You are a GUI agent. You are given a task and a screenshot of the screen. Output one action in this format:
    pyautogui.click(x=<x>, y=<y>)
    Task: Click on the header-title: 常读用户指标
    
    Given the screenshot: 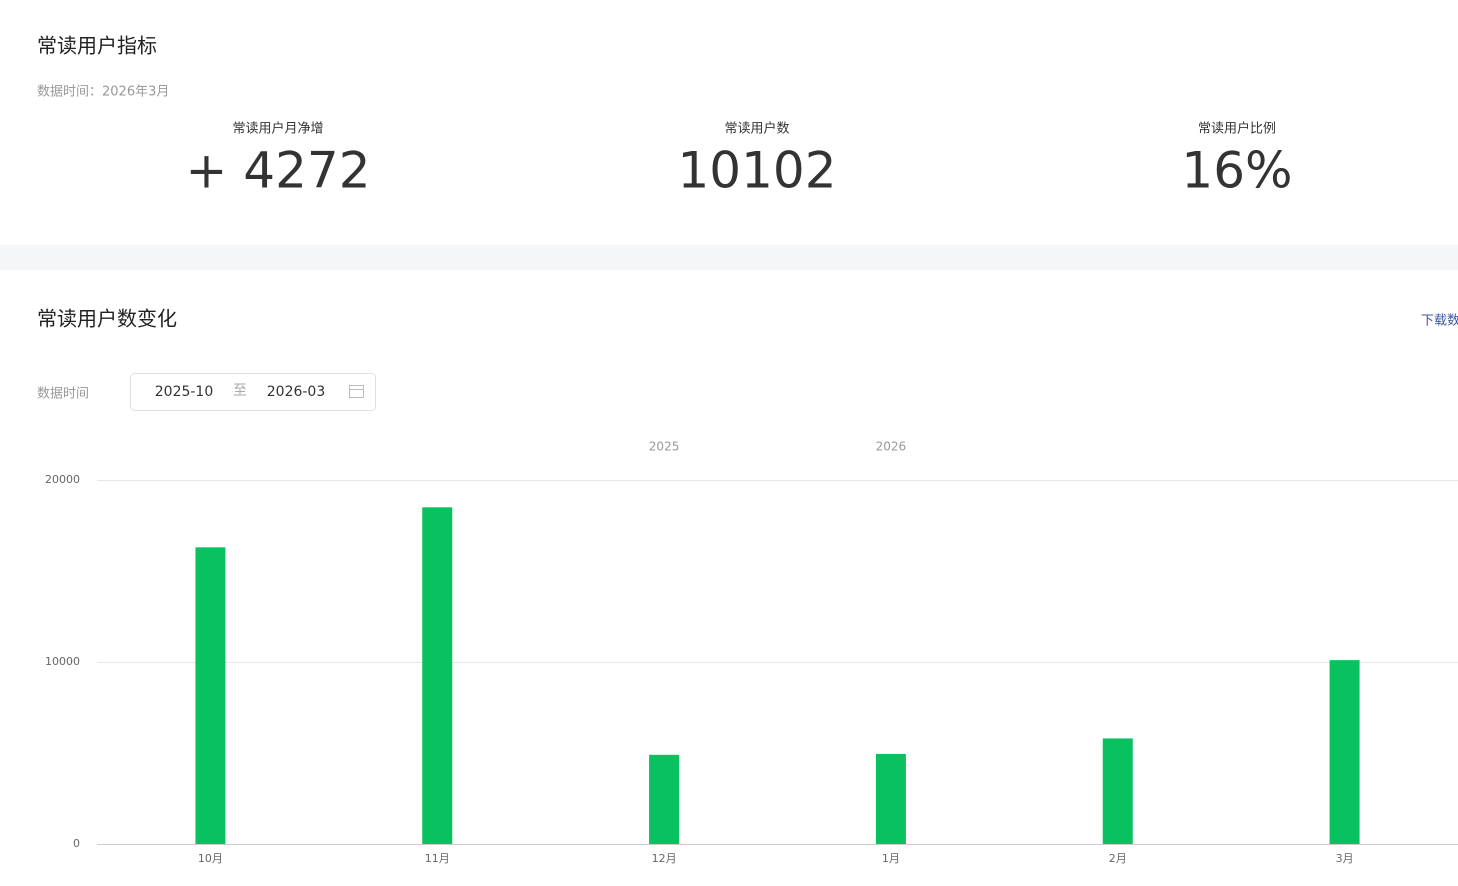 What is the action you would take?
    pyautogui.click(x=97, y=46)
    